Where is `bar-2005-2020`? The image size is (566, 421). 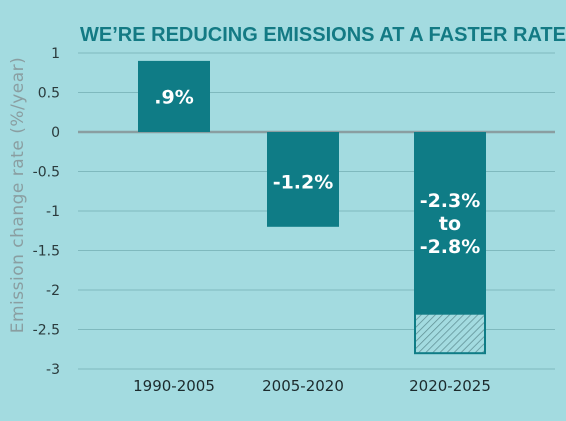
bar-2005-2020 is located at coordinates (303, 179).